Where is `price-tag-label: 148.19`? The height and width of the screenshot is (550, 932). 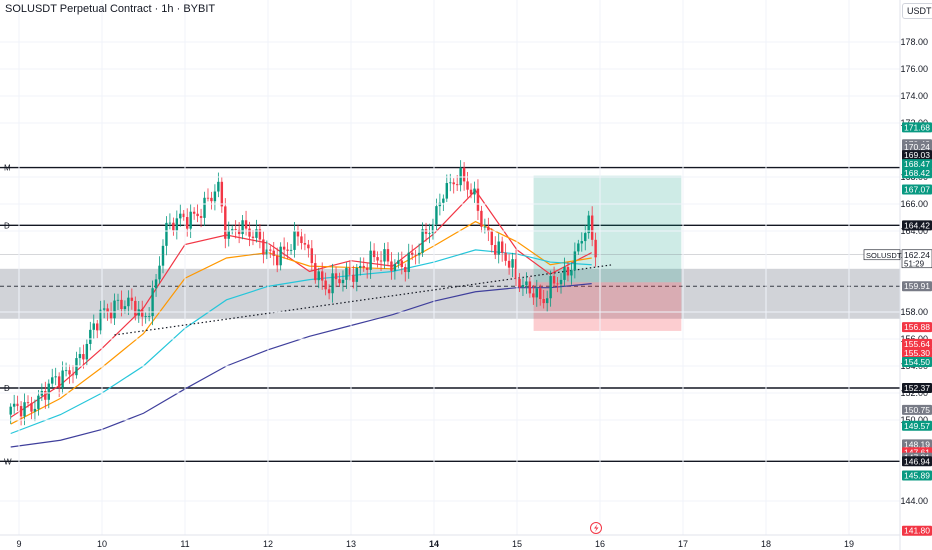
price-tag-label: 148.19 is located at coordinates (917, 444).